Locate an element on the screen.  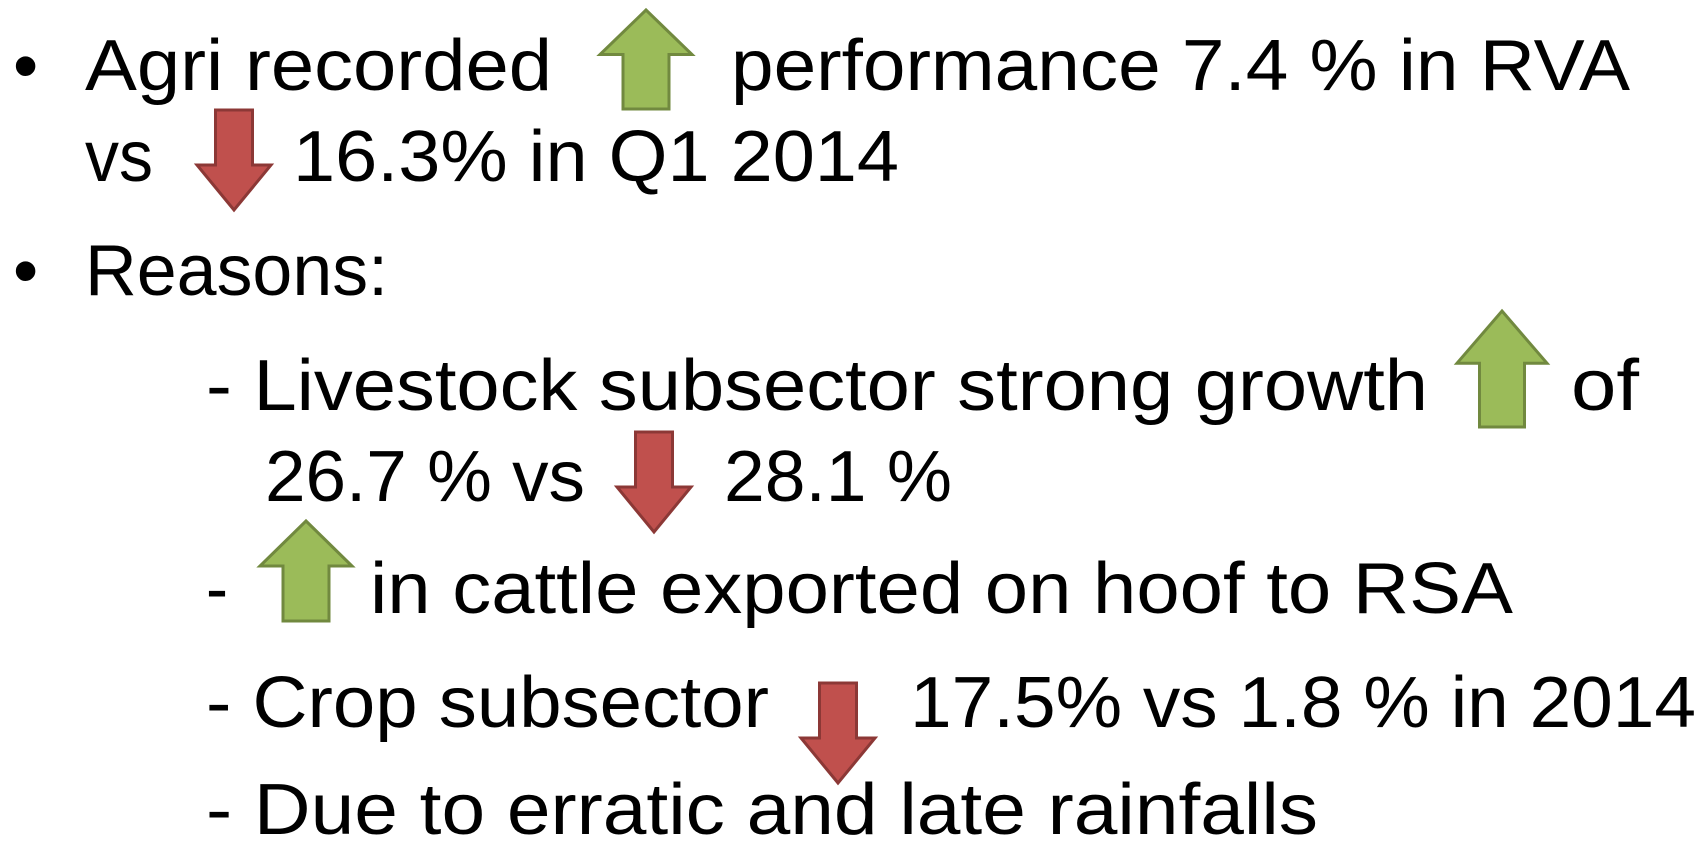
text: 16.3% in Q1 2014 is located at coordinates (596, 157).